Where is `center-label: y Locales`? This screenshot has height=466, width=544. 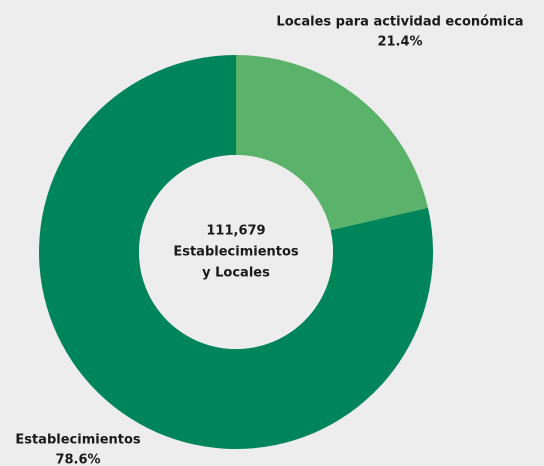 center-label: y Locales is located at coordinates (236, 273).